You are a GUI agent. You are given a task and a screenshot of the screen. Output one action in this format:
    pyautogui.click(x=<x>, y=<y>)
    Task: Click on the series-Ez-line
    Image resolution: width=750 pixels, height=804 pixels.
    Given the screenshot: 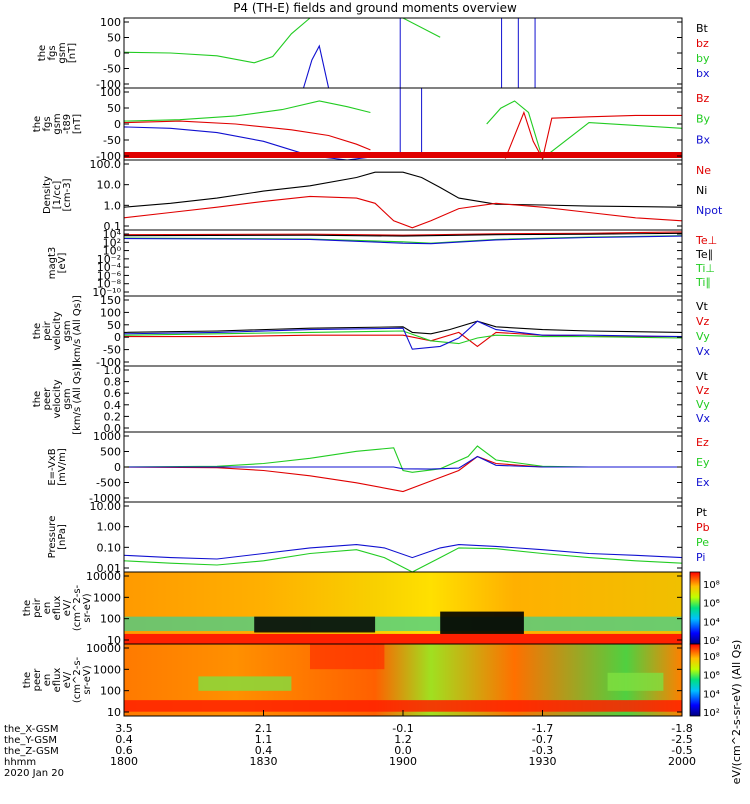 What is the action you would take?
    pyautogui.click(x=402, y=474)
    